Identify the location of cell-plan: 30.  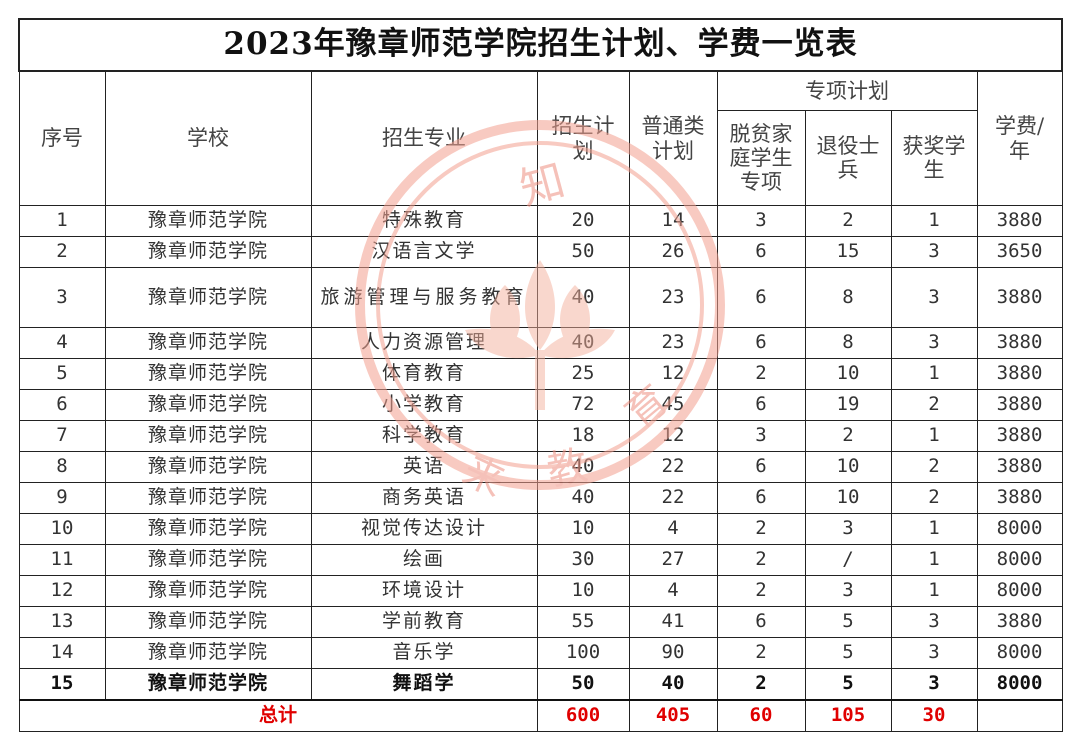
(583, 560).